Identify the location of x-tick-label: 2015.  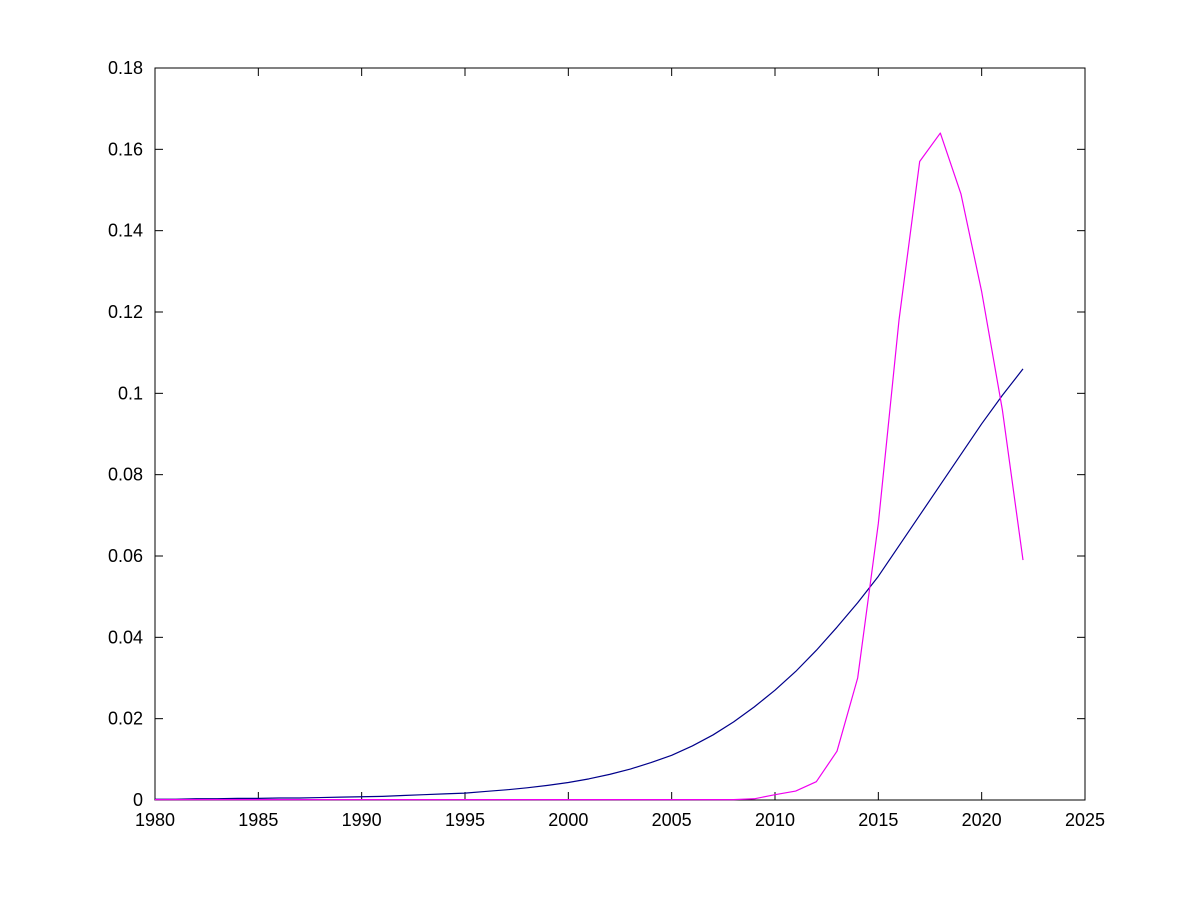
(878, 820).